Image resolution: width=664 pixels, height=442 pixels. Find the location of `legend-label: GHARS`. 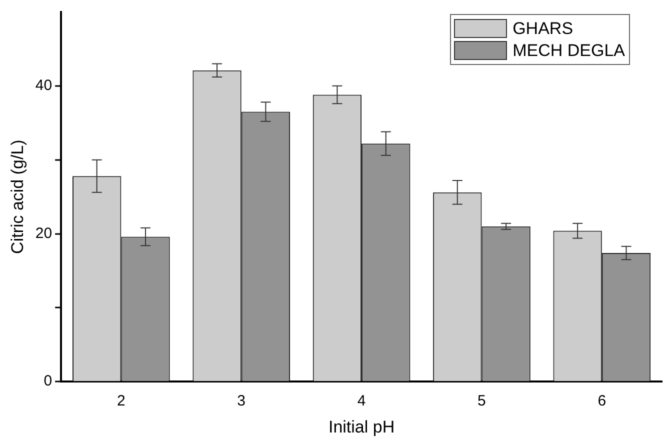

legend-label: GHARS is located at coordinates (543, 28).